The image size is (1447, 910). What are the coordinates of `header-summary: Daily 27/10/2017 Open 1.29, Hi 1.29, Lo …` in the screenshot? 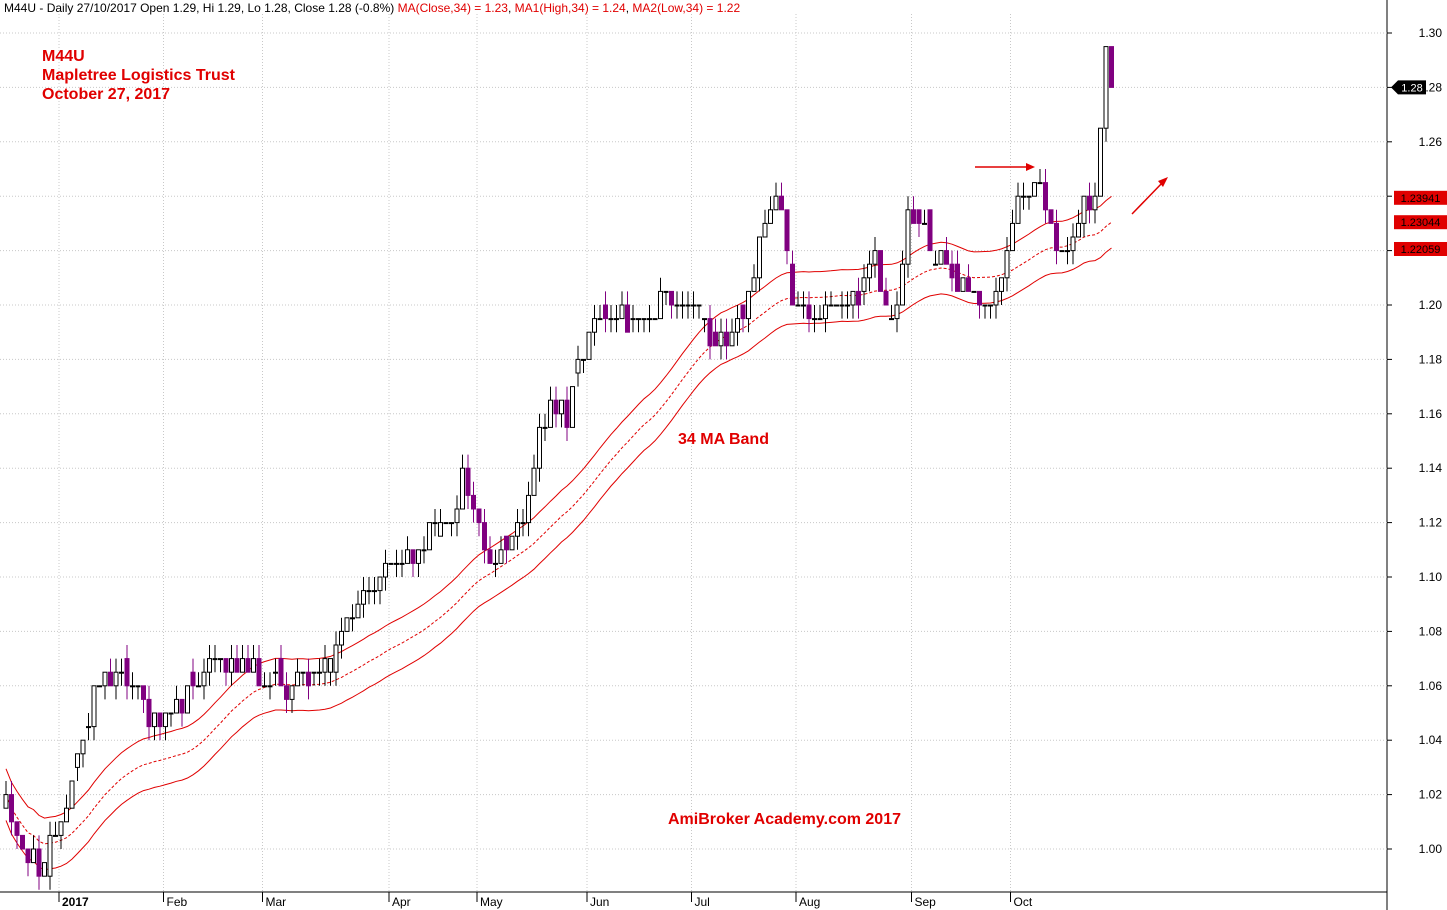 It's located at (220, 8).